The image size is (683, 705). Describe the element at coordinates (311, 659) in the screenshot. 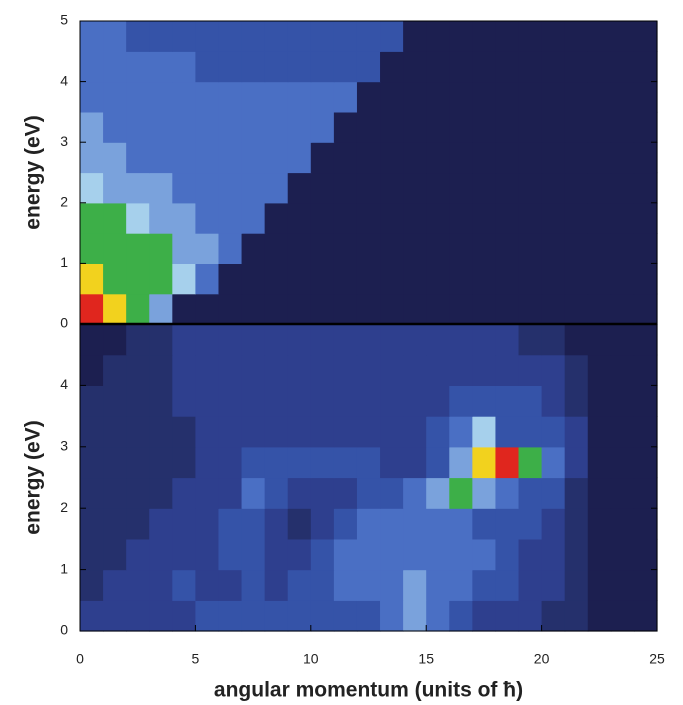

I see `x-tick-label: 10` at that location.